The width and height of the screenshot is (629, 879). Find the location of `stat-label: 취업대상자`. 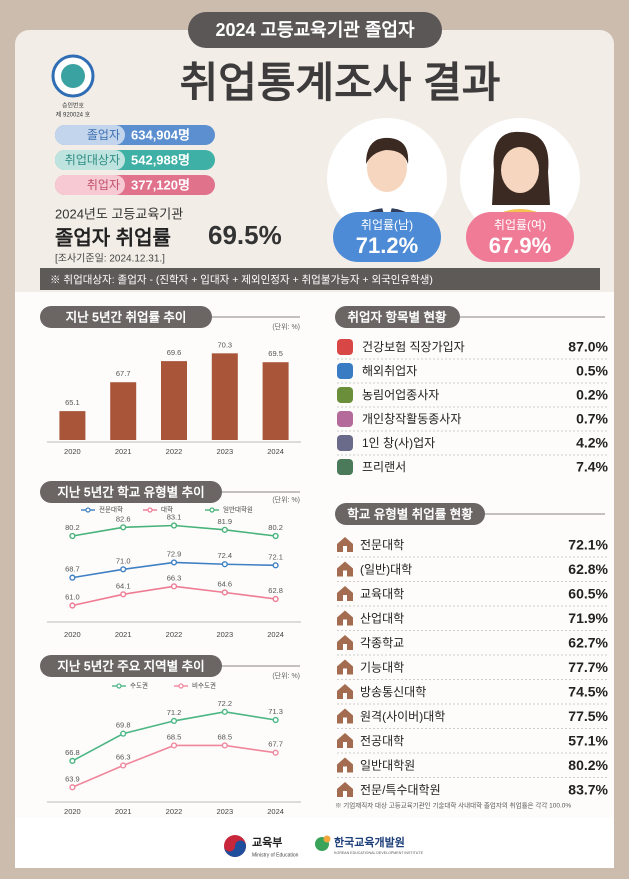

stat-label: 취업대상자 is located at coordinates (92, 160).